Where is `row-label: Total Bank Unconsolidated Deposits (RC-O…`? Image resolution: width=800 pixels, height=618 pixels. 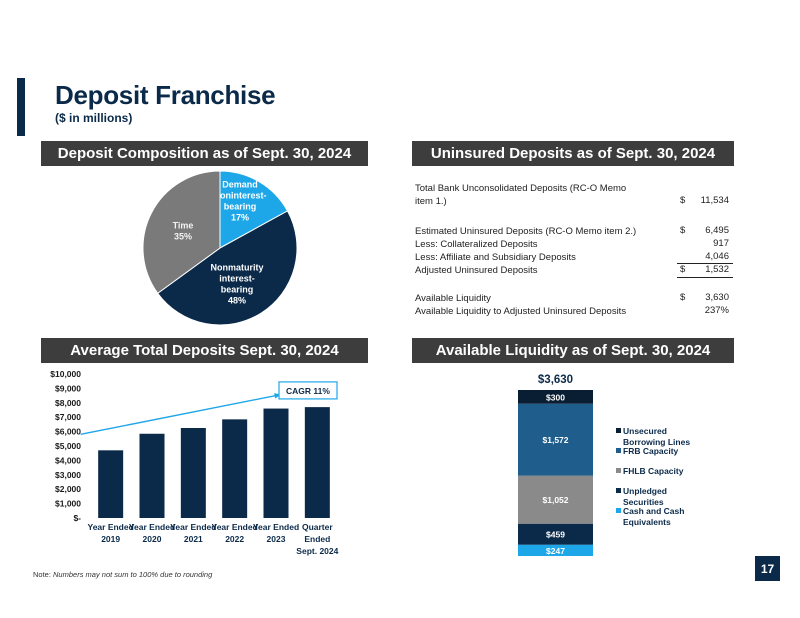 row-label: Total Bank Unconsolidated Deposits (RC-O… is located at coordinates (521, 188).